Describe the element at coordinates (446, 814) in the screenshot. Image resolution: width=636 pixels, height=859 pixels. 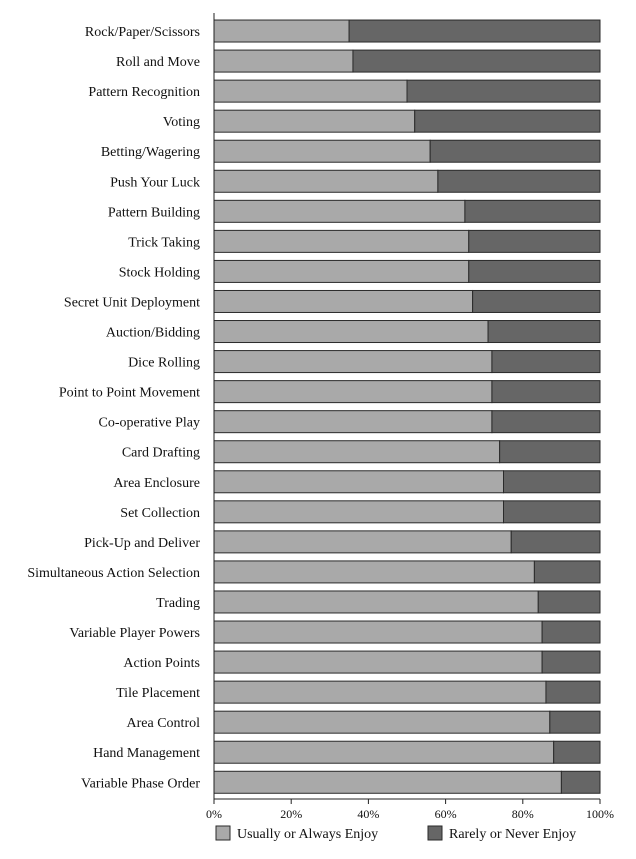
I see `x-tick-label: 60%` at that location.